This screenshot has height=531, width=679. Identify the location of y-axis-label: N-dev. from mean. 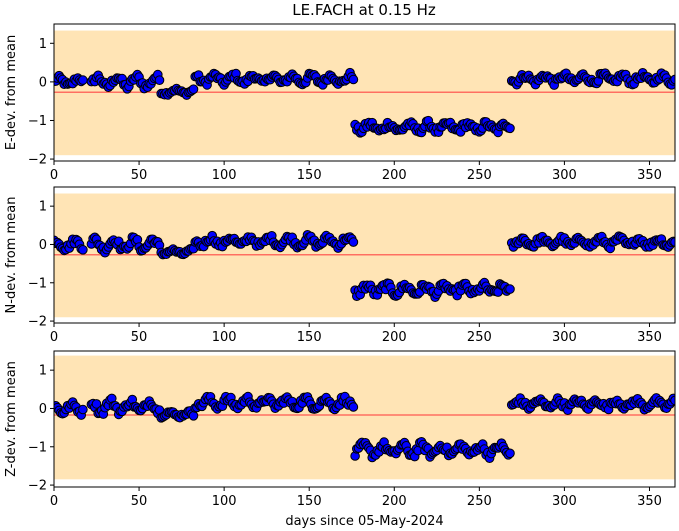
(11, 255).